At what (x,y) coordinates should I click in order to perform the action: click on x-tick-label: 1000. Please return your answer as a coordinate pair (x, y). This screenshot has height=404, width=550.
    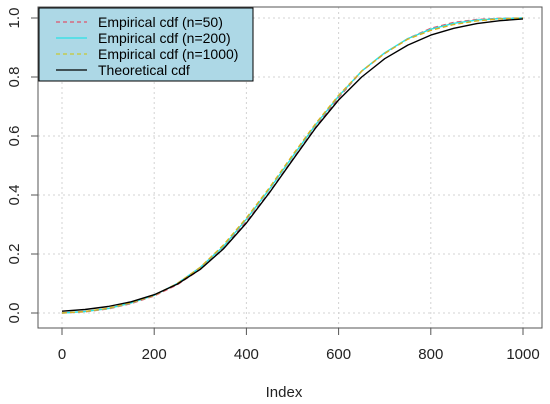
    Looking at the image, I should click on (522, 354).